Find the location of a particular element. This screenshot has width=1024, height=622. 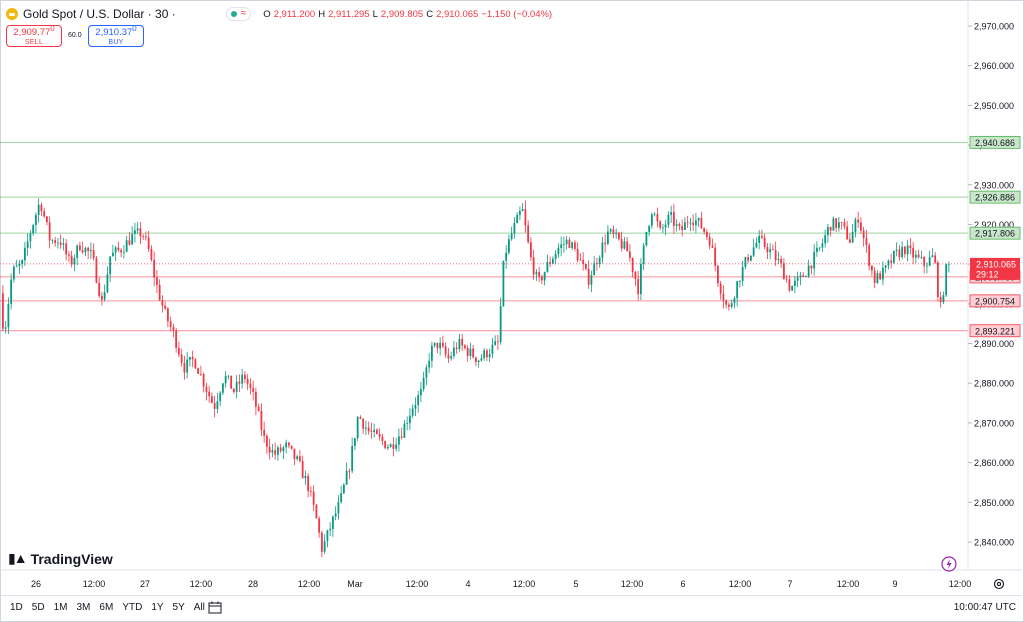

ohlc-low-key: L is located at coordinates (375, 14).